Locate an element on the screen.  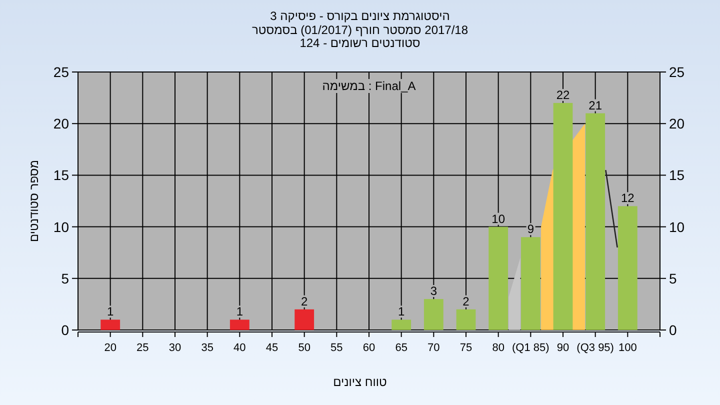
chart-title: היסטוגרמת ציונים בקורס - פיסיקה 3 is located at coordinates (360, 16).